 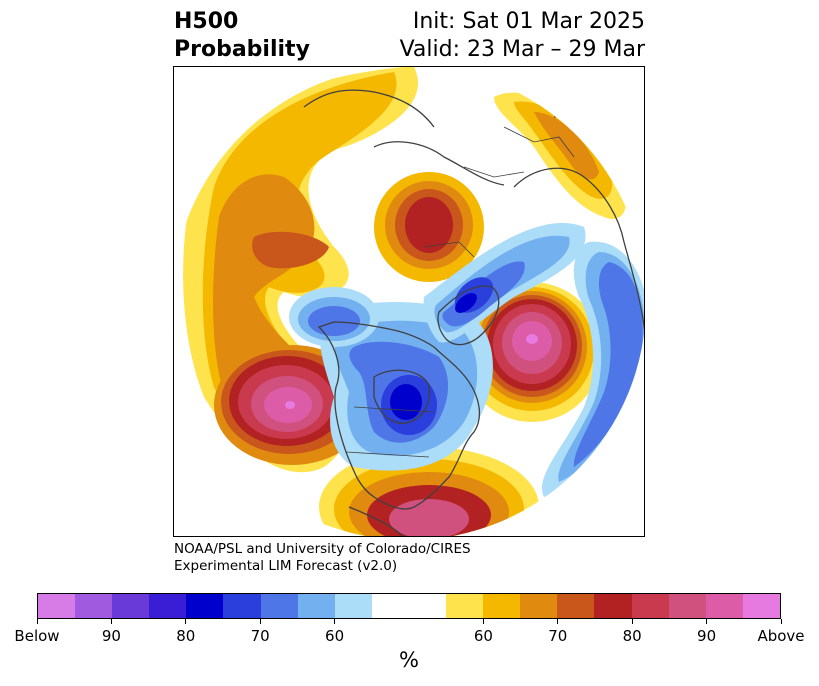 What do you see at coordinates (528, 21) in the screenshot?
I see `init-date: Init: Sat 01 Mar 2025` at bounding box center [528, 21].